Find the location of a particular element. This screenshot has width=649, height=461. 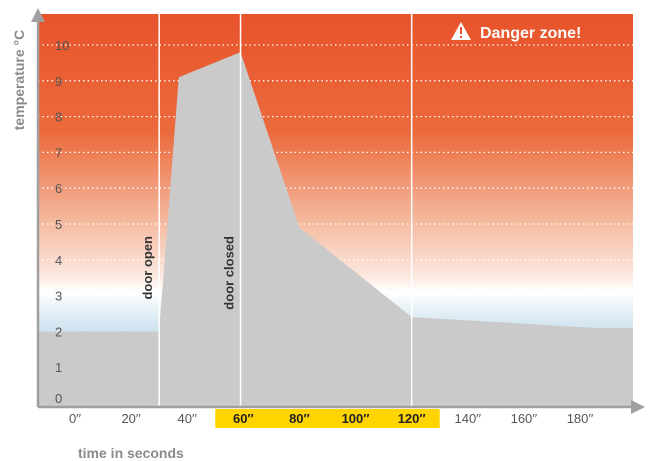

x-tick-label: 140′′ is located at coordinates (467, 418).